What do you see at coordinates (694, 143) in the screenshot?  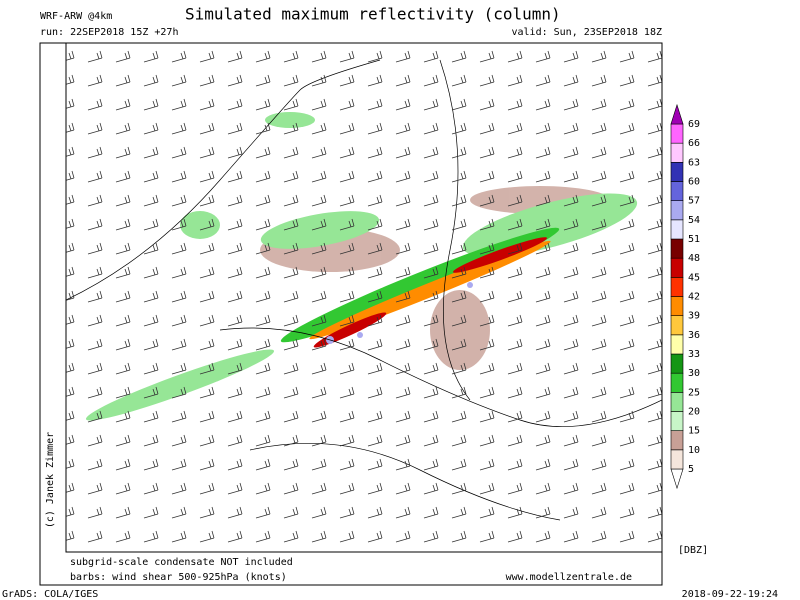 I see `colorbar-label: 66` at bounding box center [694, 143].